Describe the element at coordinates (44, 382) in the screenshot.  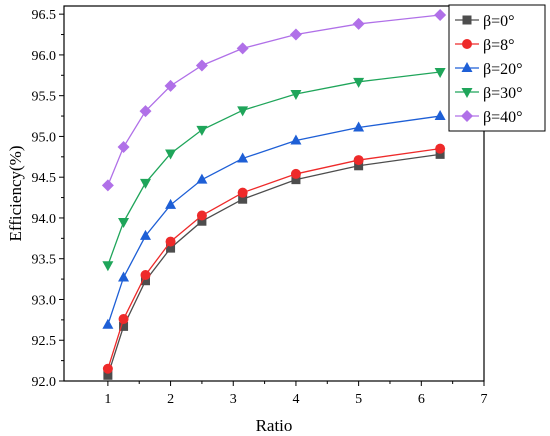
I see `y-tick-label: 92.0` at that location.